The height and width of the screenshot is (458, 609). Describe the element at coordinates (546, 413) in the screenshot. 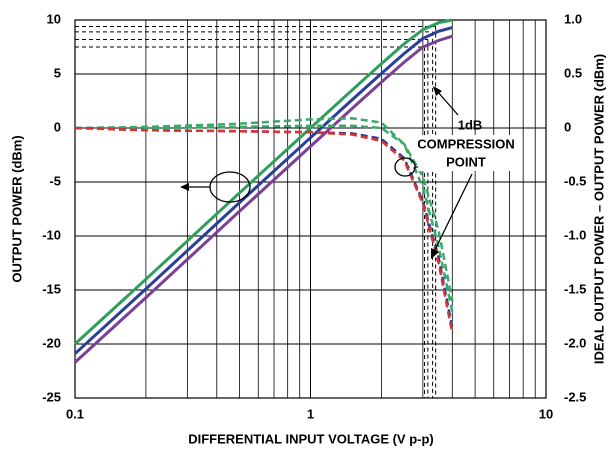

I see `x-tick-label: 10` at that location.